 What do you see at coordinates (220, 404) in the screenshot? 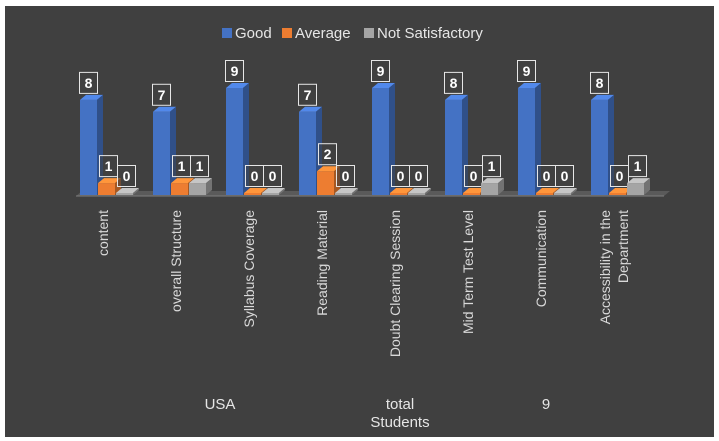
I see `footer-country: USA` at bounding box center [220, 404].